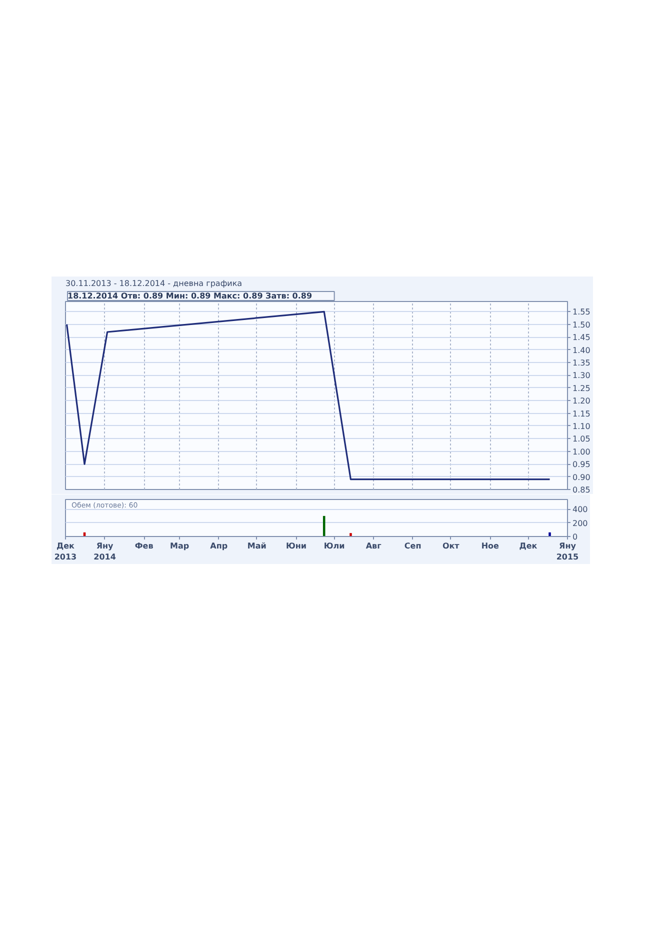 This screenshot has width=655, height=926. I want to click on y-tick-label: 0.90, so click(581, 477).